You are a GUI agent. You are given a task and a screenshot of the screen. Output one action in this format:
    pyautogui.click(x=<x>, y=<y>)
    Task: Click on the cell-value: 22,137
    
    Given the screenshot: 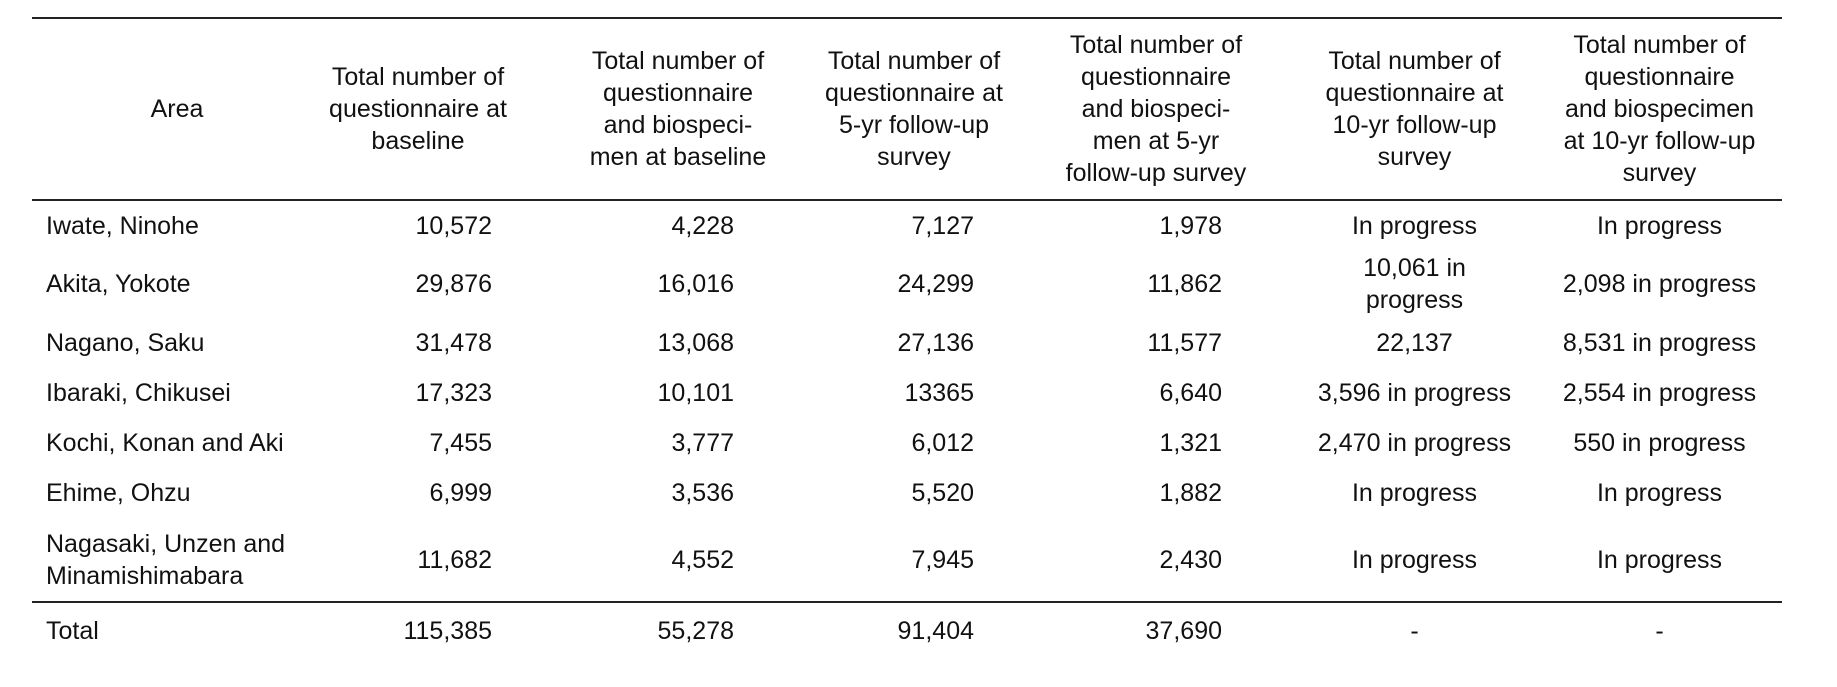 What is the action you would take?
    pyautogui.click(x=1414, y=343)
    